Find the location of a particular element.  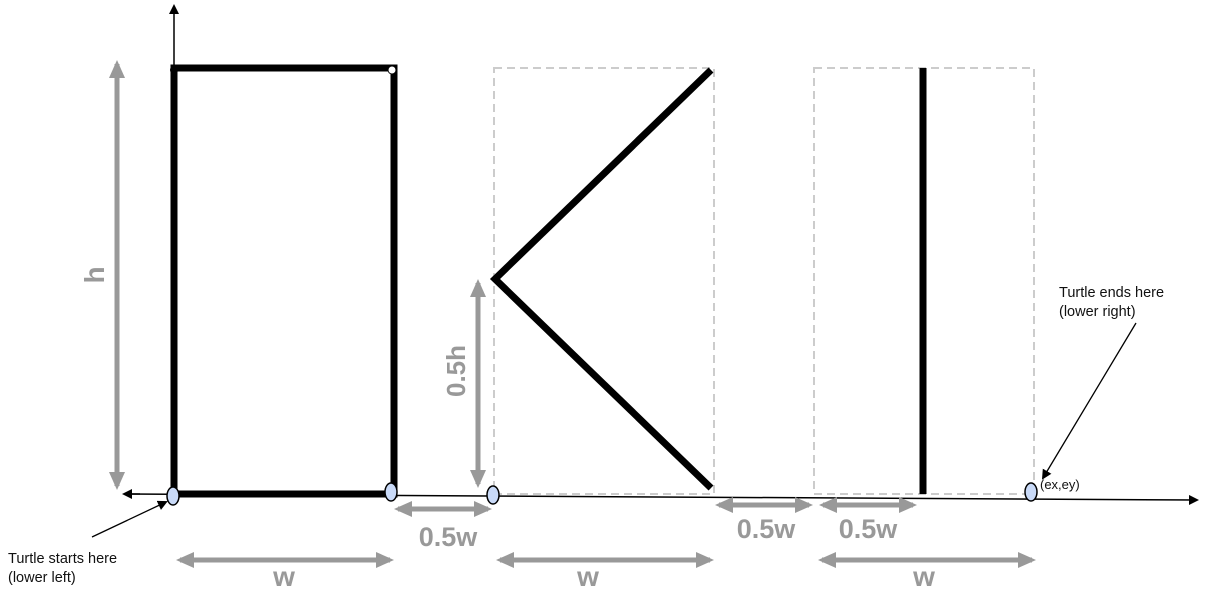

turtle-end-marker is located at coordinates (1031, 492).